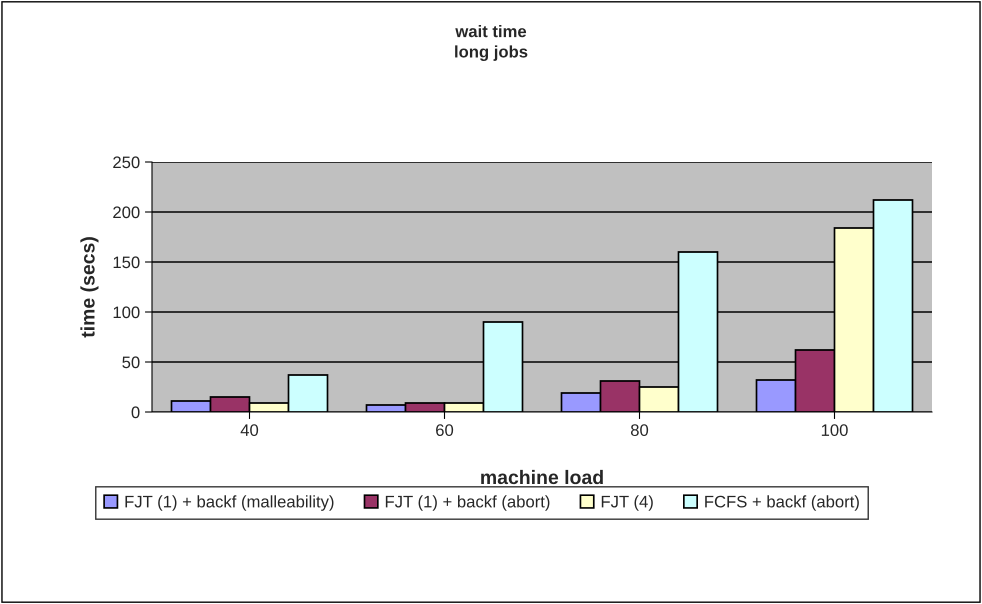 The height and width of the screenshot is (604, 982). I want to click on x-tick-label: 100, so click(835, 430).